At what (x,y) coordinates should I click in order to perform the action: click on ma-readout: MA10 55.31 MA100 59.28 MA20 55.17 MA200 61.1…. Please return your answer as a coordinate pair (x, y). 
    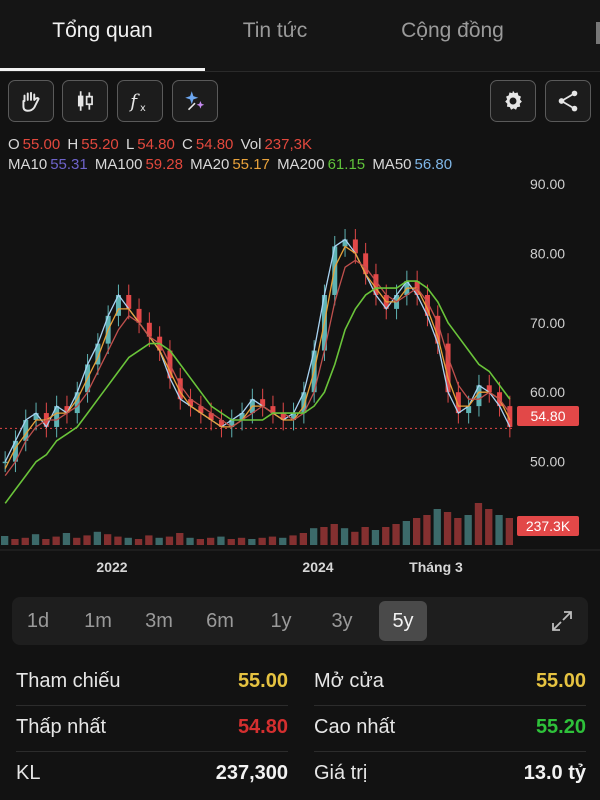
    Looking at the image, I should click on (231, 164).